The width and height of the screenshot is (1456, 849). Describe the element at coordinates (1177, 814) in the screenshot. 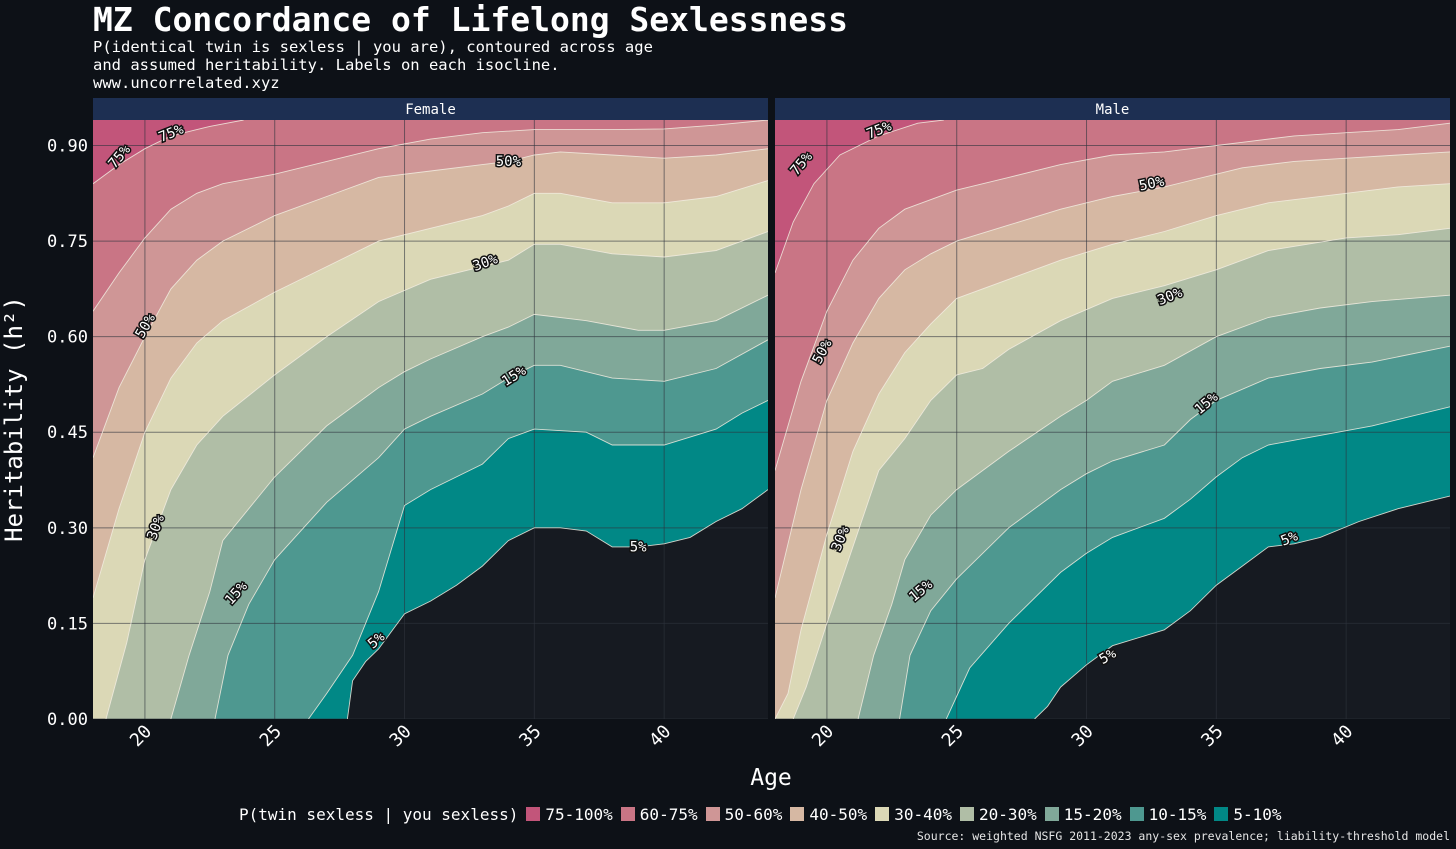

I see `legend-label: 10-15%` at that location.